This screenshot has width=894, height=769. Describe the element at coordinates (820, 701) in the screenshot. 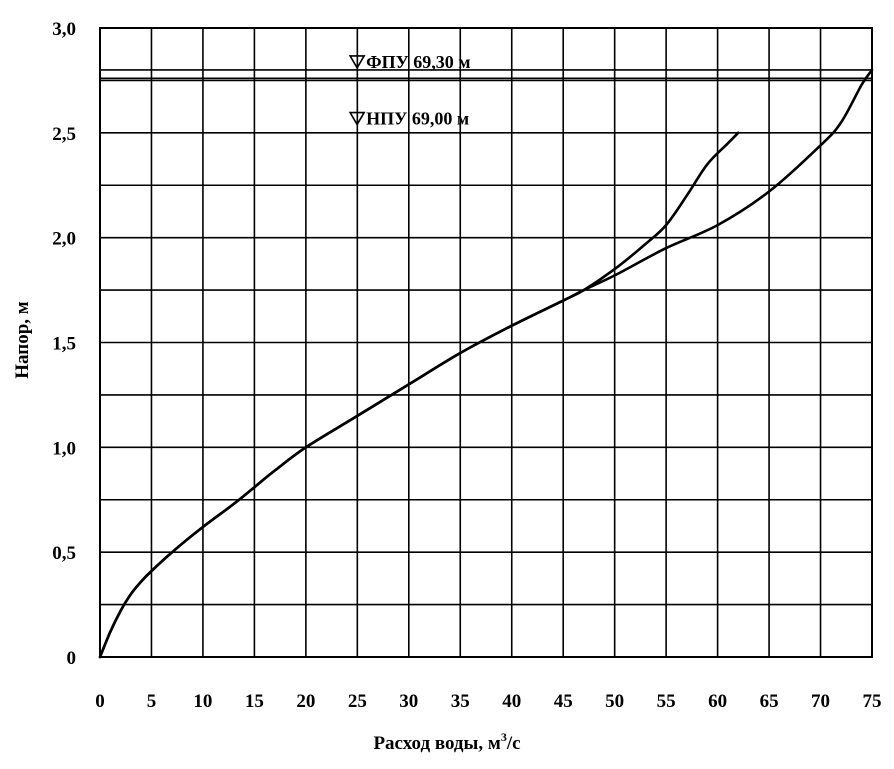

I see `x-tick-label: 70` at that location.